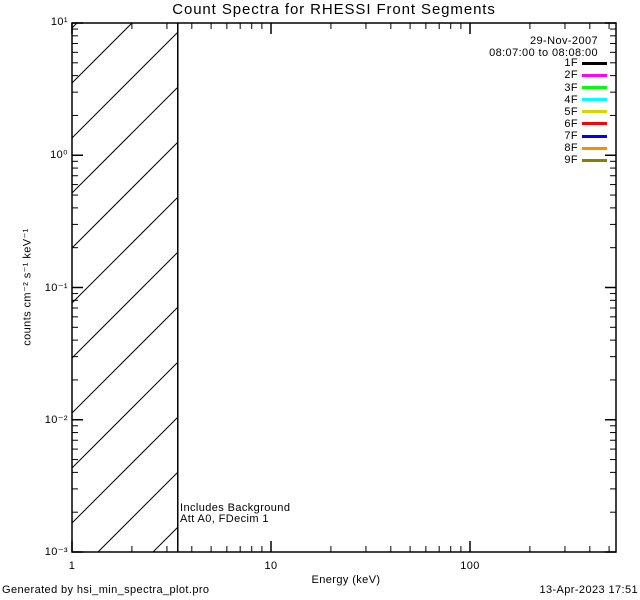  Describe the element at coordinates (59, 22) in the screenshot. I see `y-tick-label: 10¹` at that location.